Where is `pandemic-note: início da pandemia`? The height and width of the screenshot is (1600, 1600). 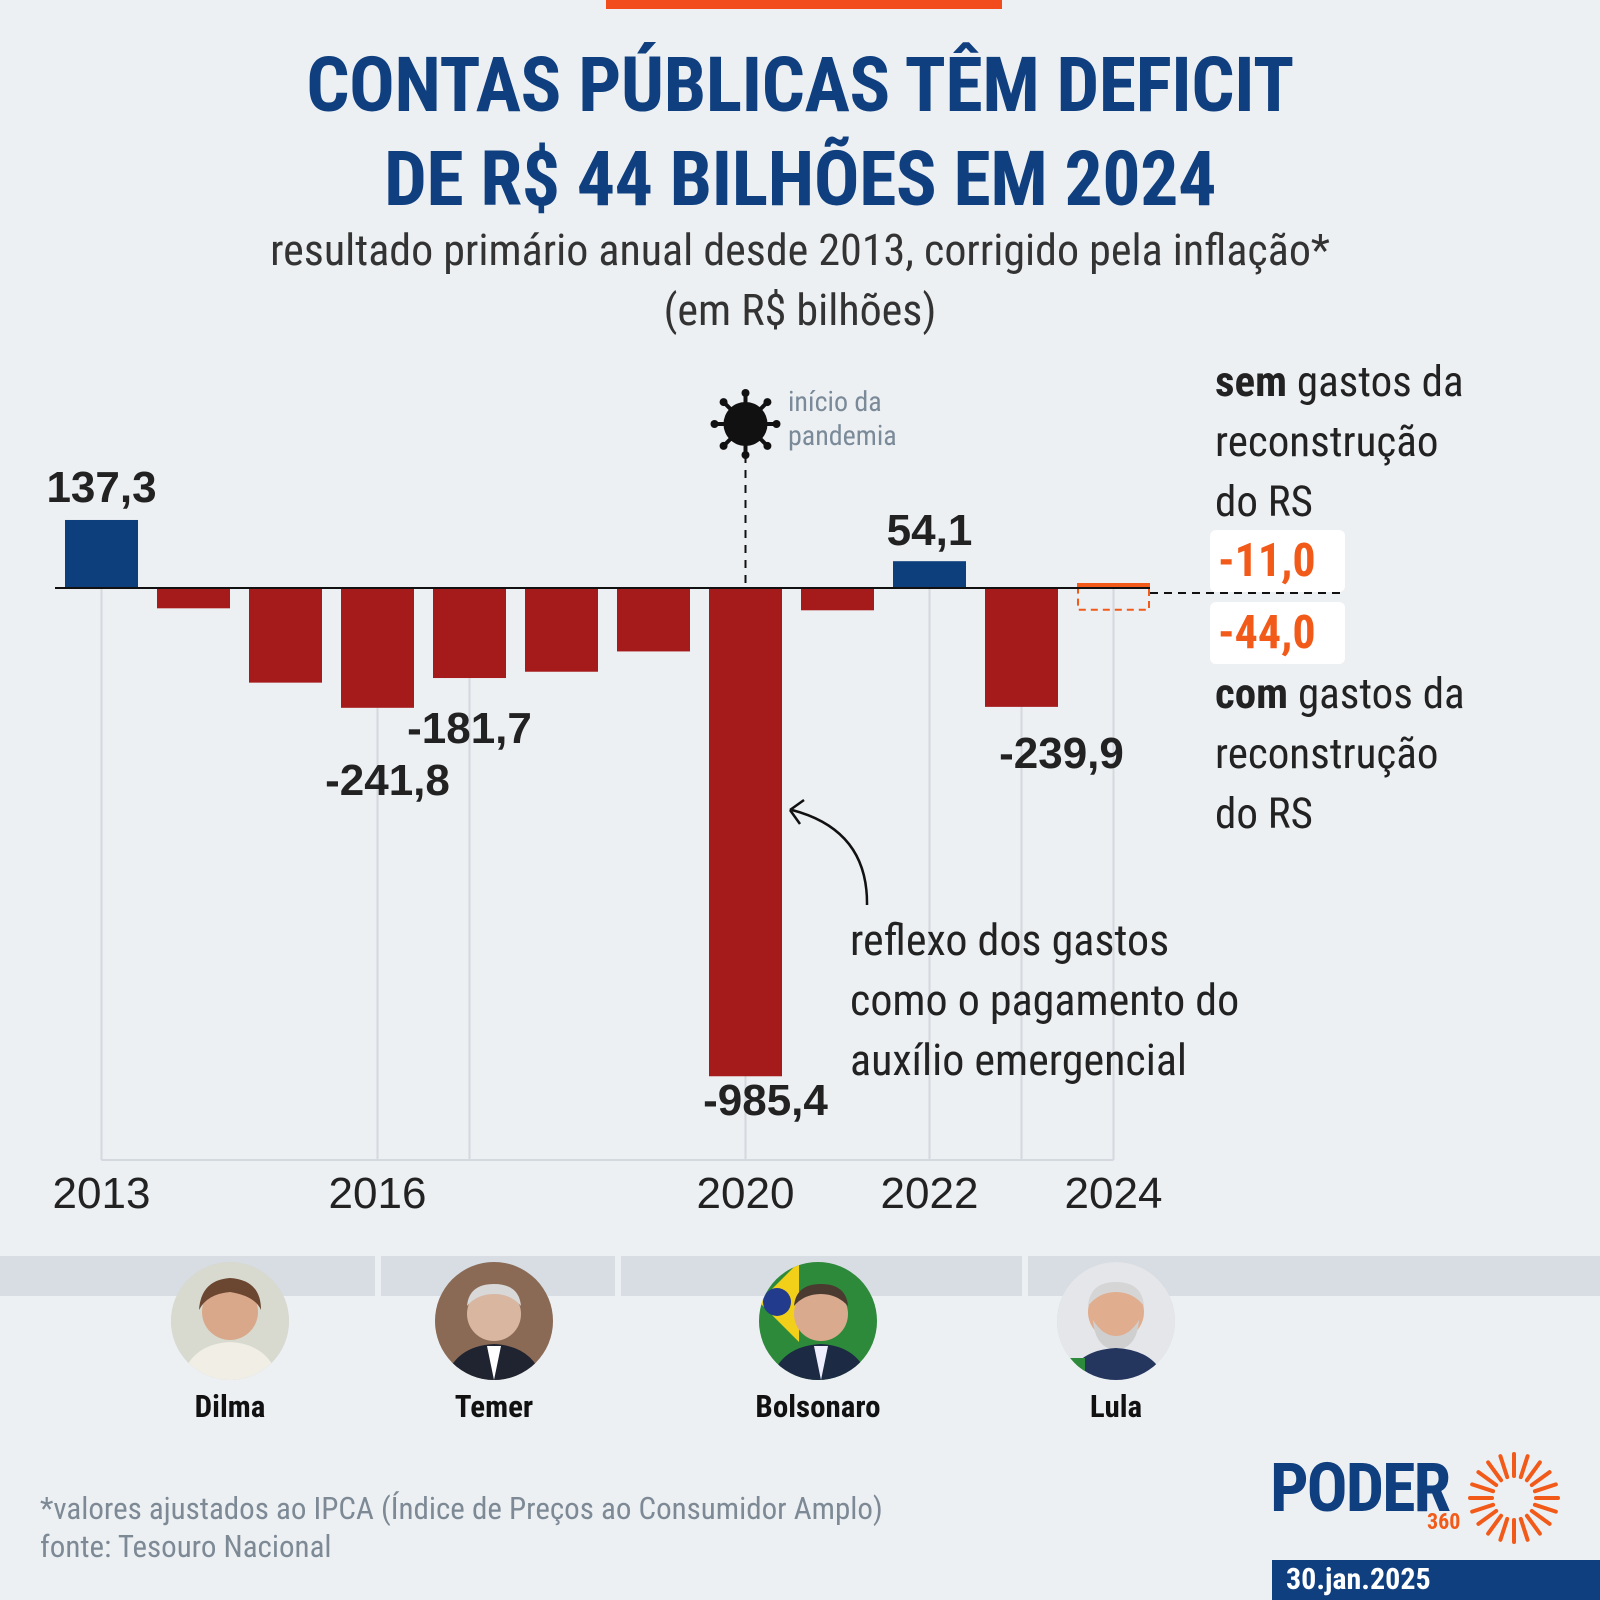
pandemic-note: início da pandemia is located at coordinates (842, 419).